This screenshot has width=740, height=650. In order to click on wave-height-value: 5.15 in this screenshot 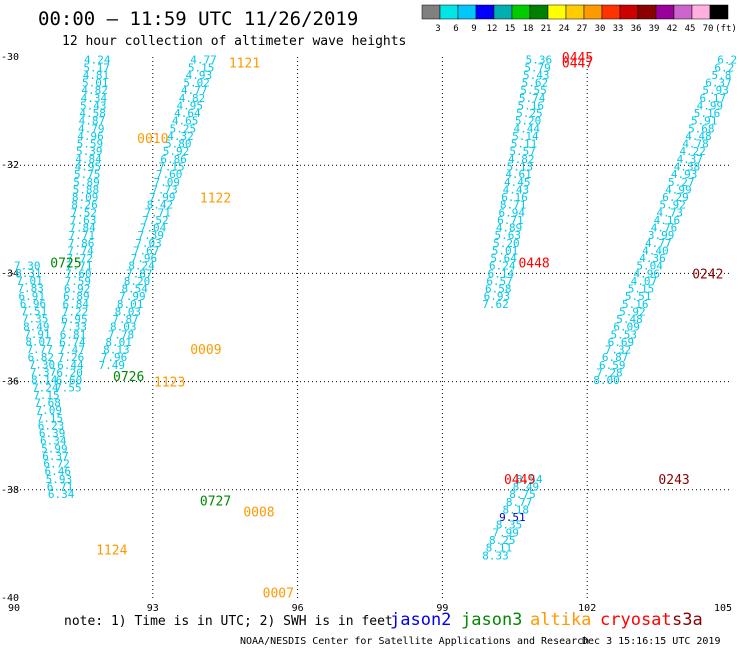, I will do `click(201, 67)`.